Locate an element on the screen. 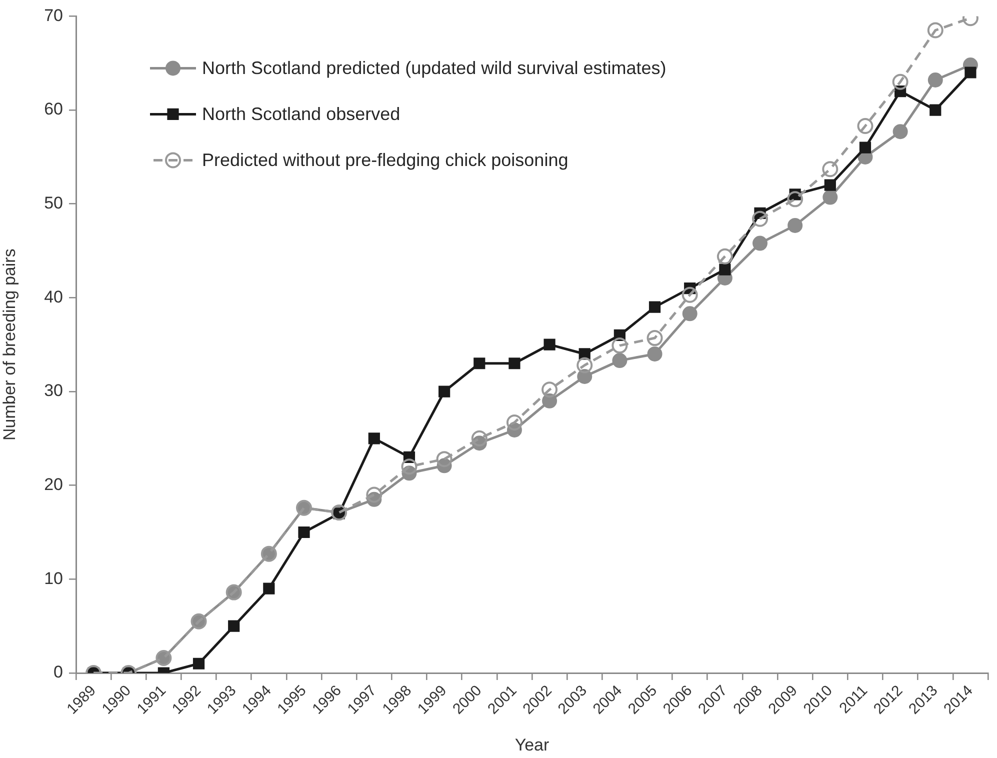 The image size is (997, 758). y-tick-label: 70 is located at coordinates (53, 15).